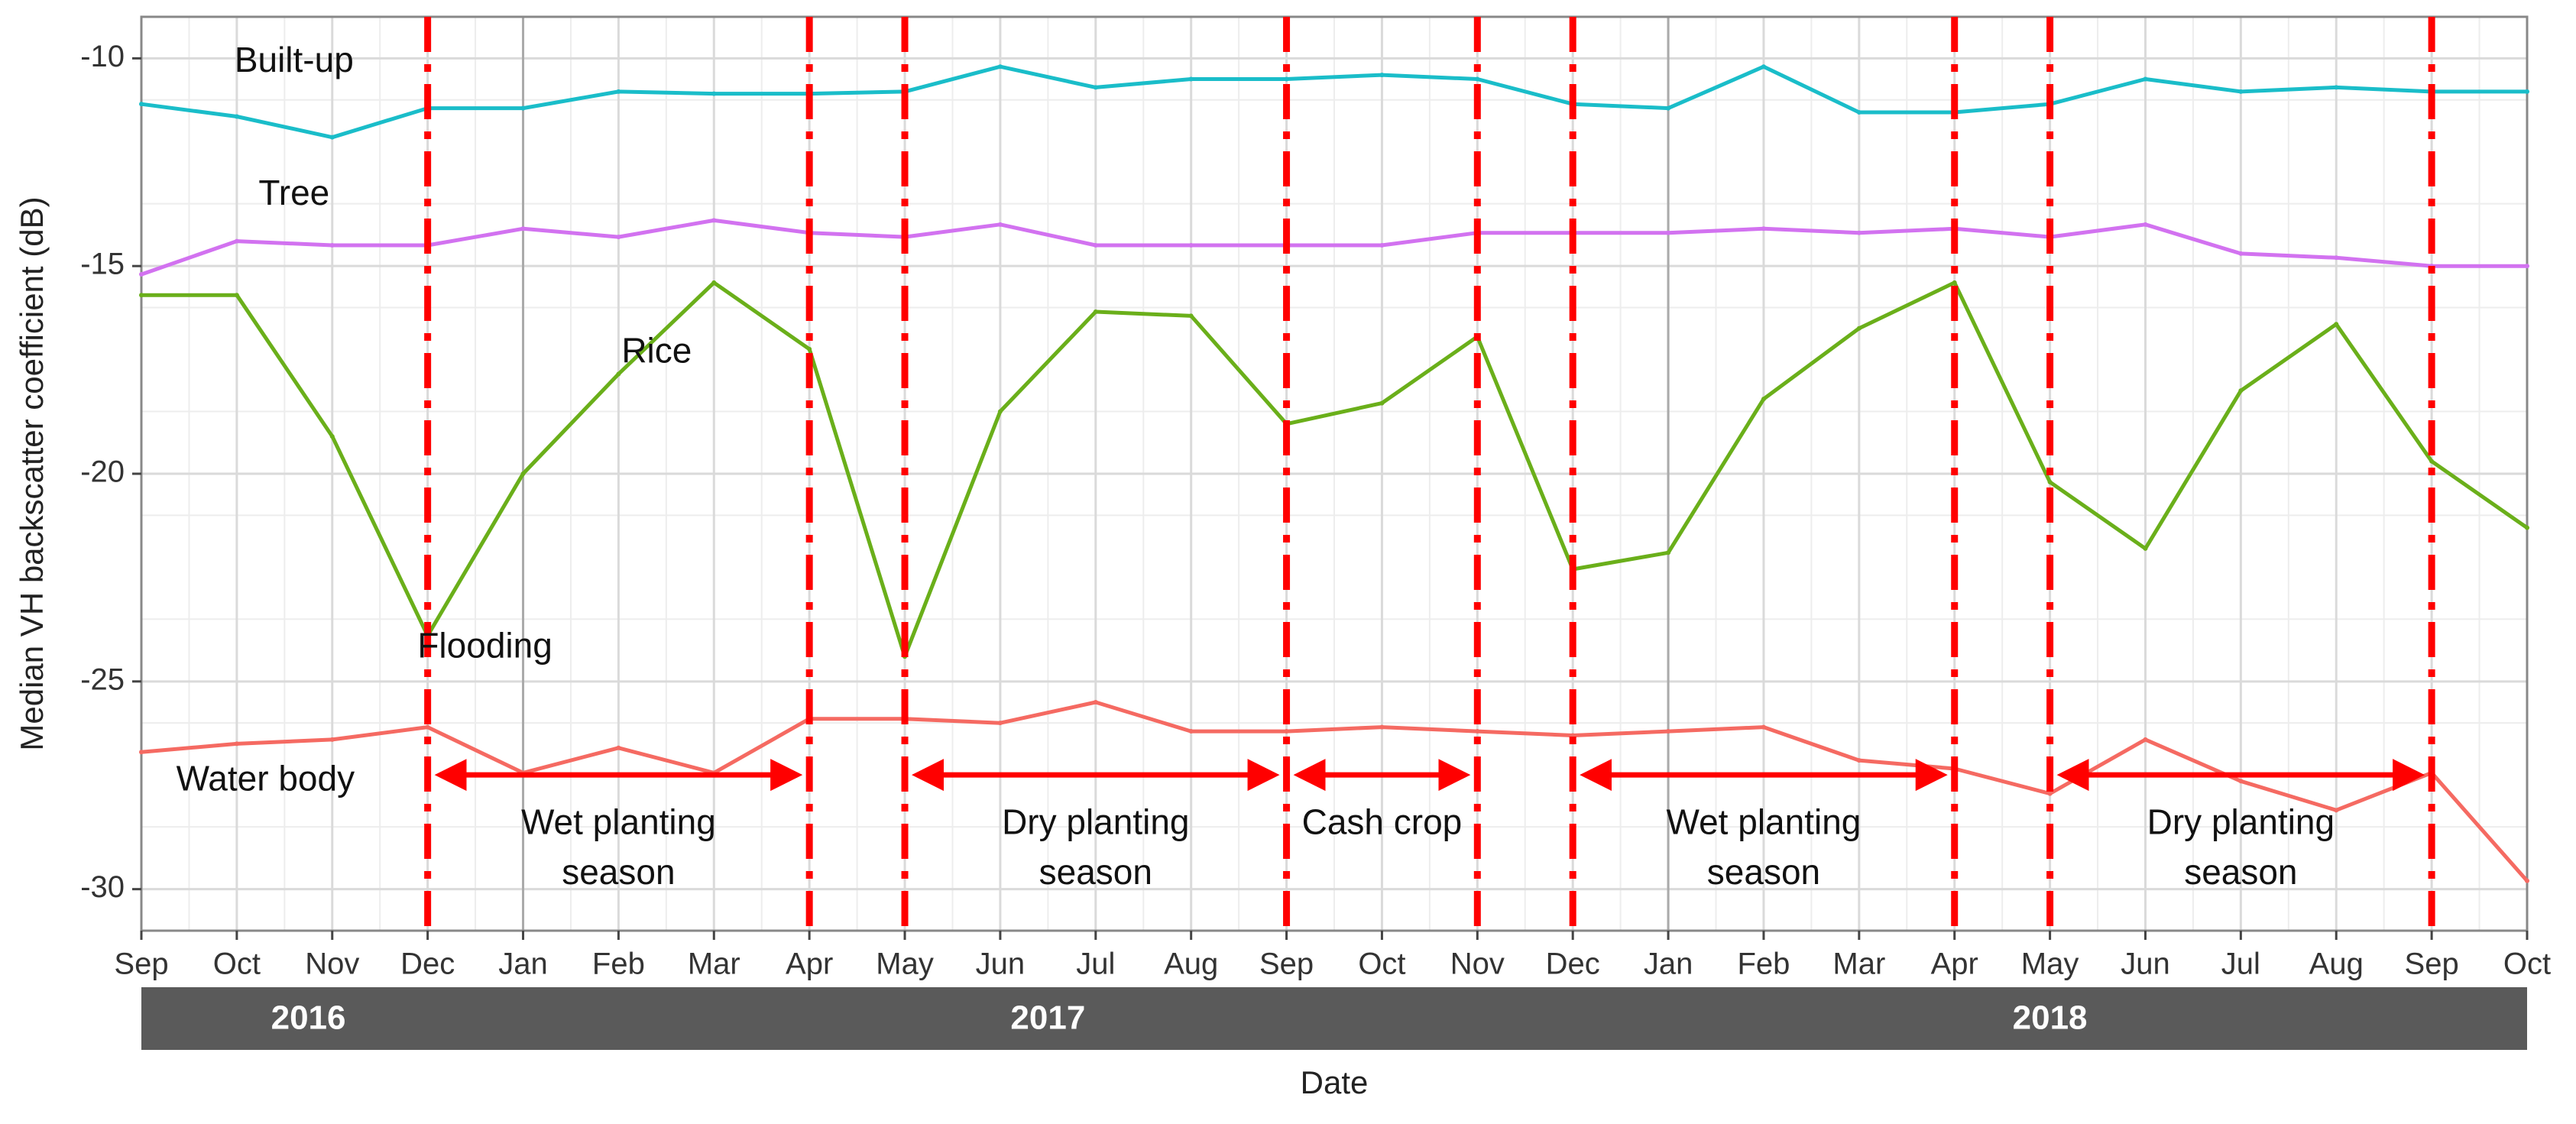 The height and width of the screenshot is (1124, 2576). Describe the element at coordinates (102, 887) in the screenshot. I see `y-tick-label: -30` at that location.